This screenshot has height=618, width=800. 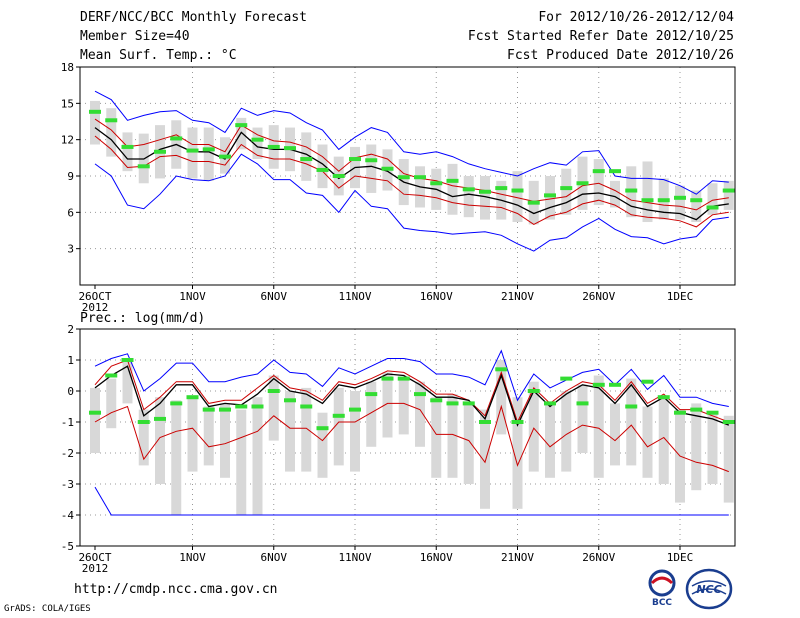 I want to click on panel1-xtick-label: 21NOV, so click(x=517, y=296).